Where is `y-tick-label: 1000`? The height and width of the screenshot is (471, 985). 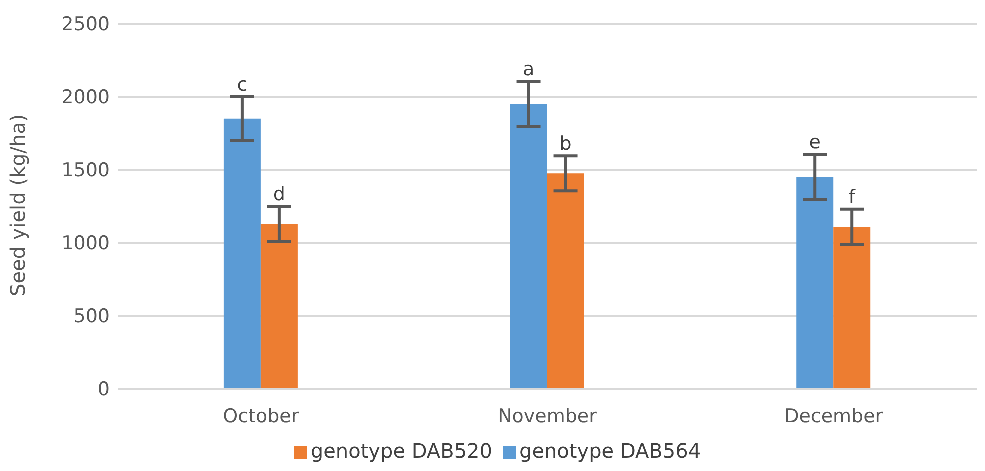
y-tick-label: 1000 is located at coordinates (86, 243).